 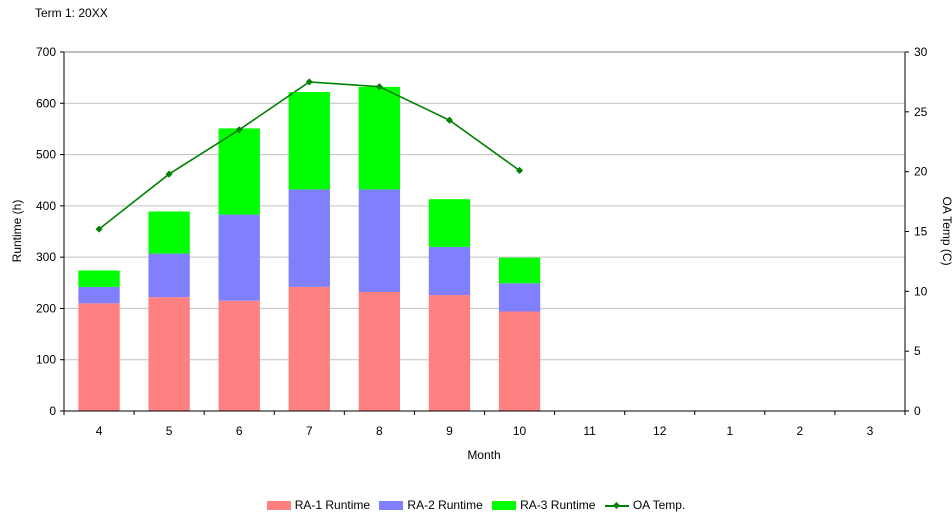 What do you see at coordinates (921, 232) in the screenshot?
I see `y2-tick-label-3: 15` at bounding box center [921, 232].